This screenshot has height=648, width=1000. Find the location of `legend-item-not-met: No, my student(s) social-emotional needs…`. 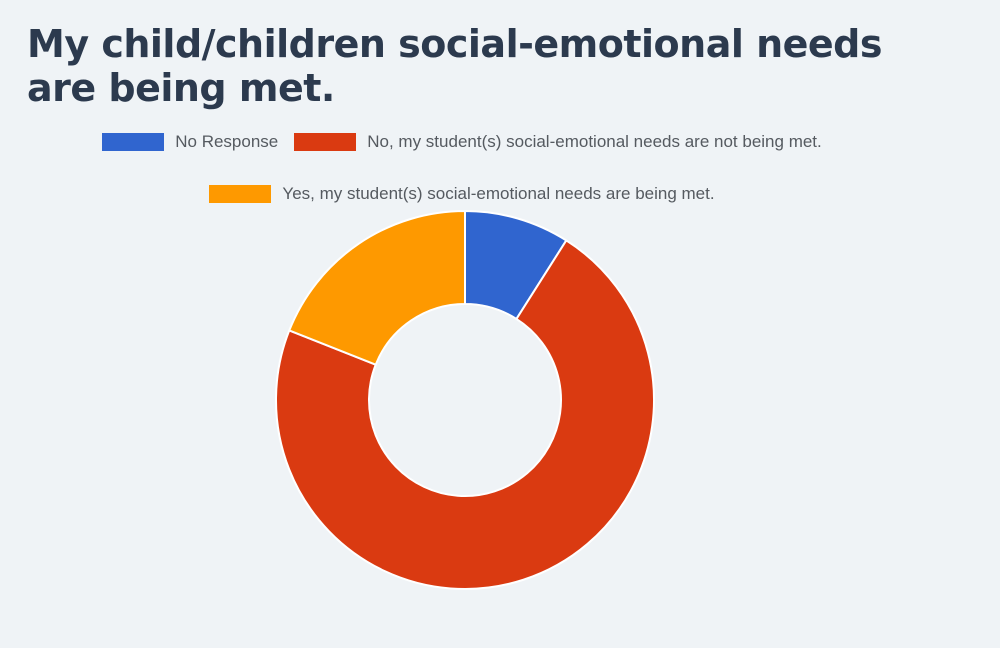

legend-item-not-met: No, my student(s) social-emotional needs… is located at coordinates (558, 142).